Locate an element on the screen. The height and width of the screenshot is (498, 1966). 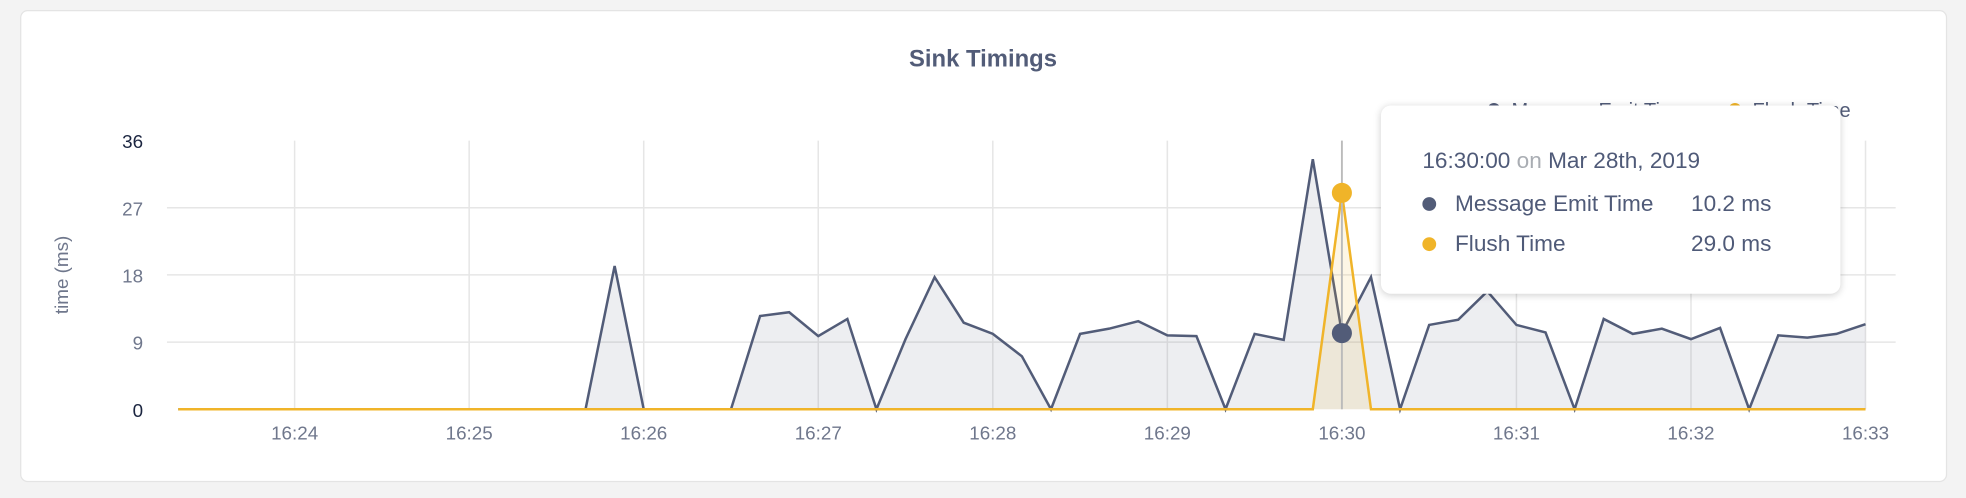
tooltip-on: on is located at coordinates (1529, 161).